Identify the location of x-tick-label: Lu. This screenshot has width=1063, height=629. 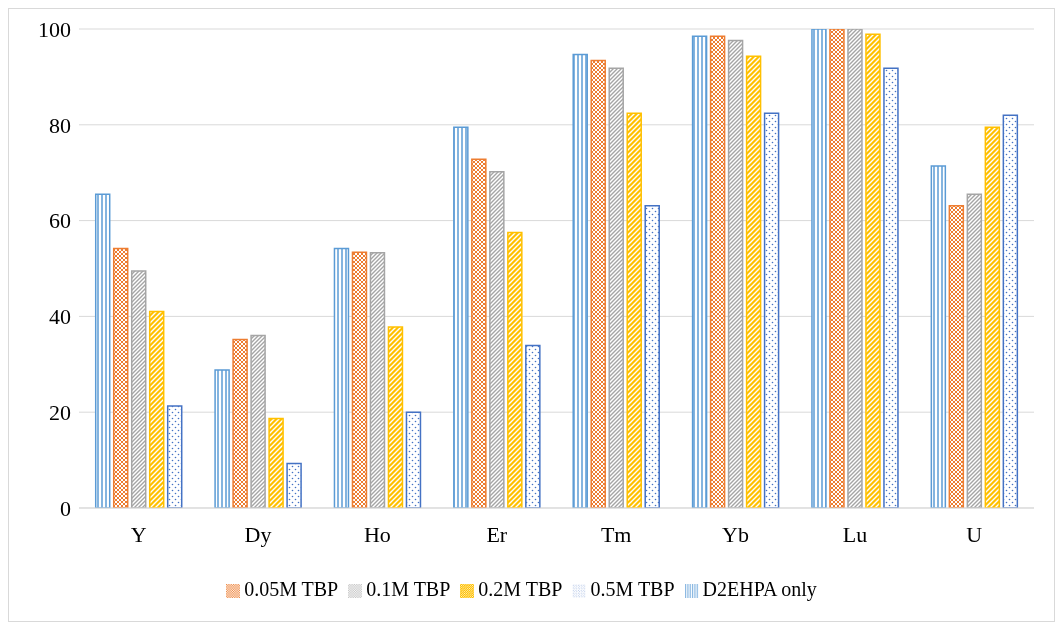
(855, 534).